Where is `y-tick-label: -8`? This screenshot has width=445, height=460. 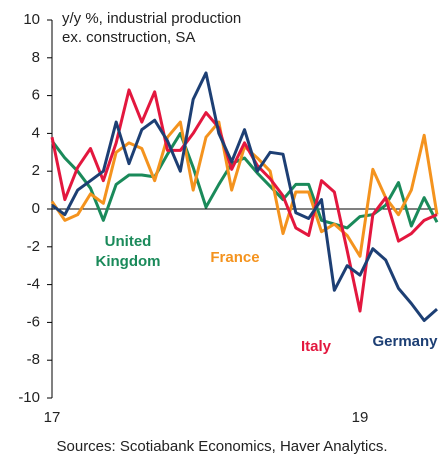 y-tick-label: -8 is located at coordinates (33, 359).